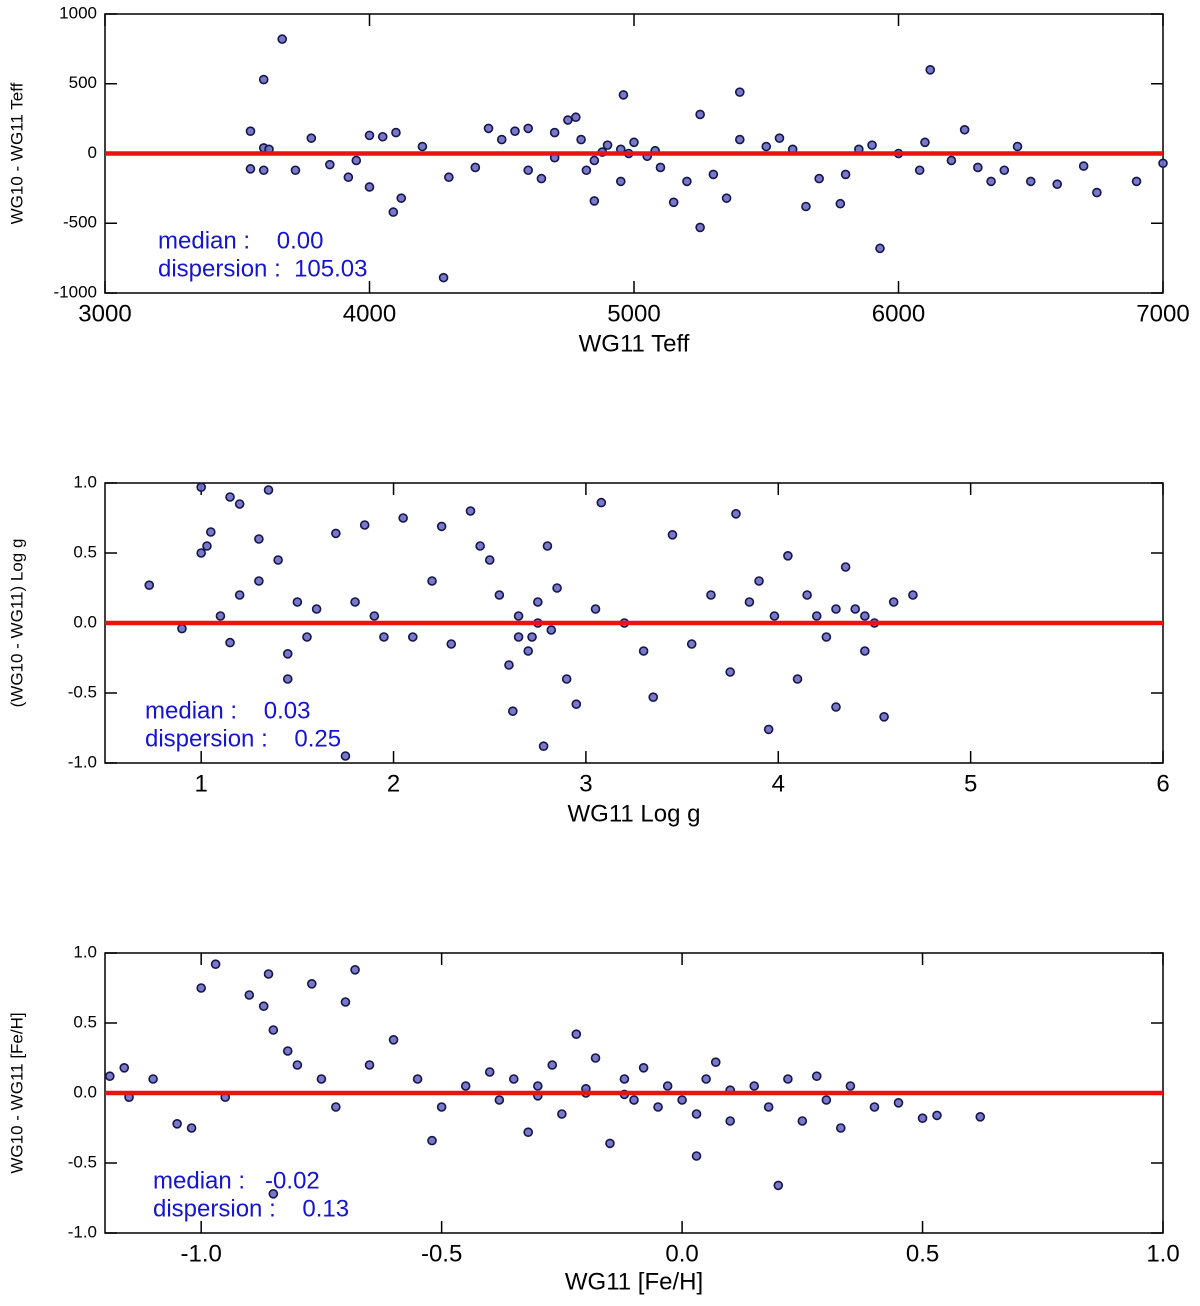 Image resolution: width=1200 pixels, height=1306 pixels. What do you see at coordinates (441, 1253) in the screenshot?
I see `x-tick-label: -0.5` at bounding box center [441, 1253].